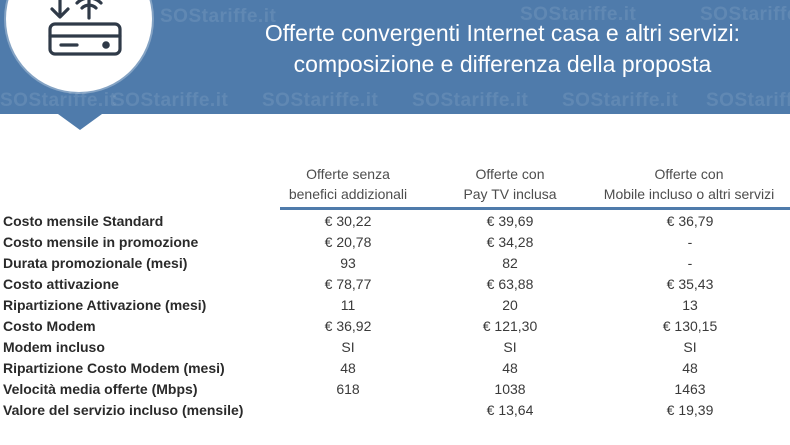 The width and height of the screenshot is (790, 445). What do you see at coordinates (101, 242) in the screenshot?
I see `row-label: Costo mensile in promozione` at bounding box center [101, 242].